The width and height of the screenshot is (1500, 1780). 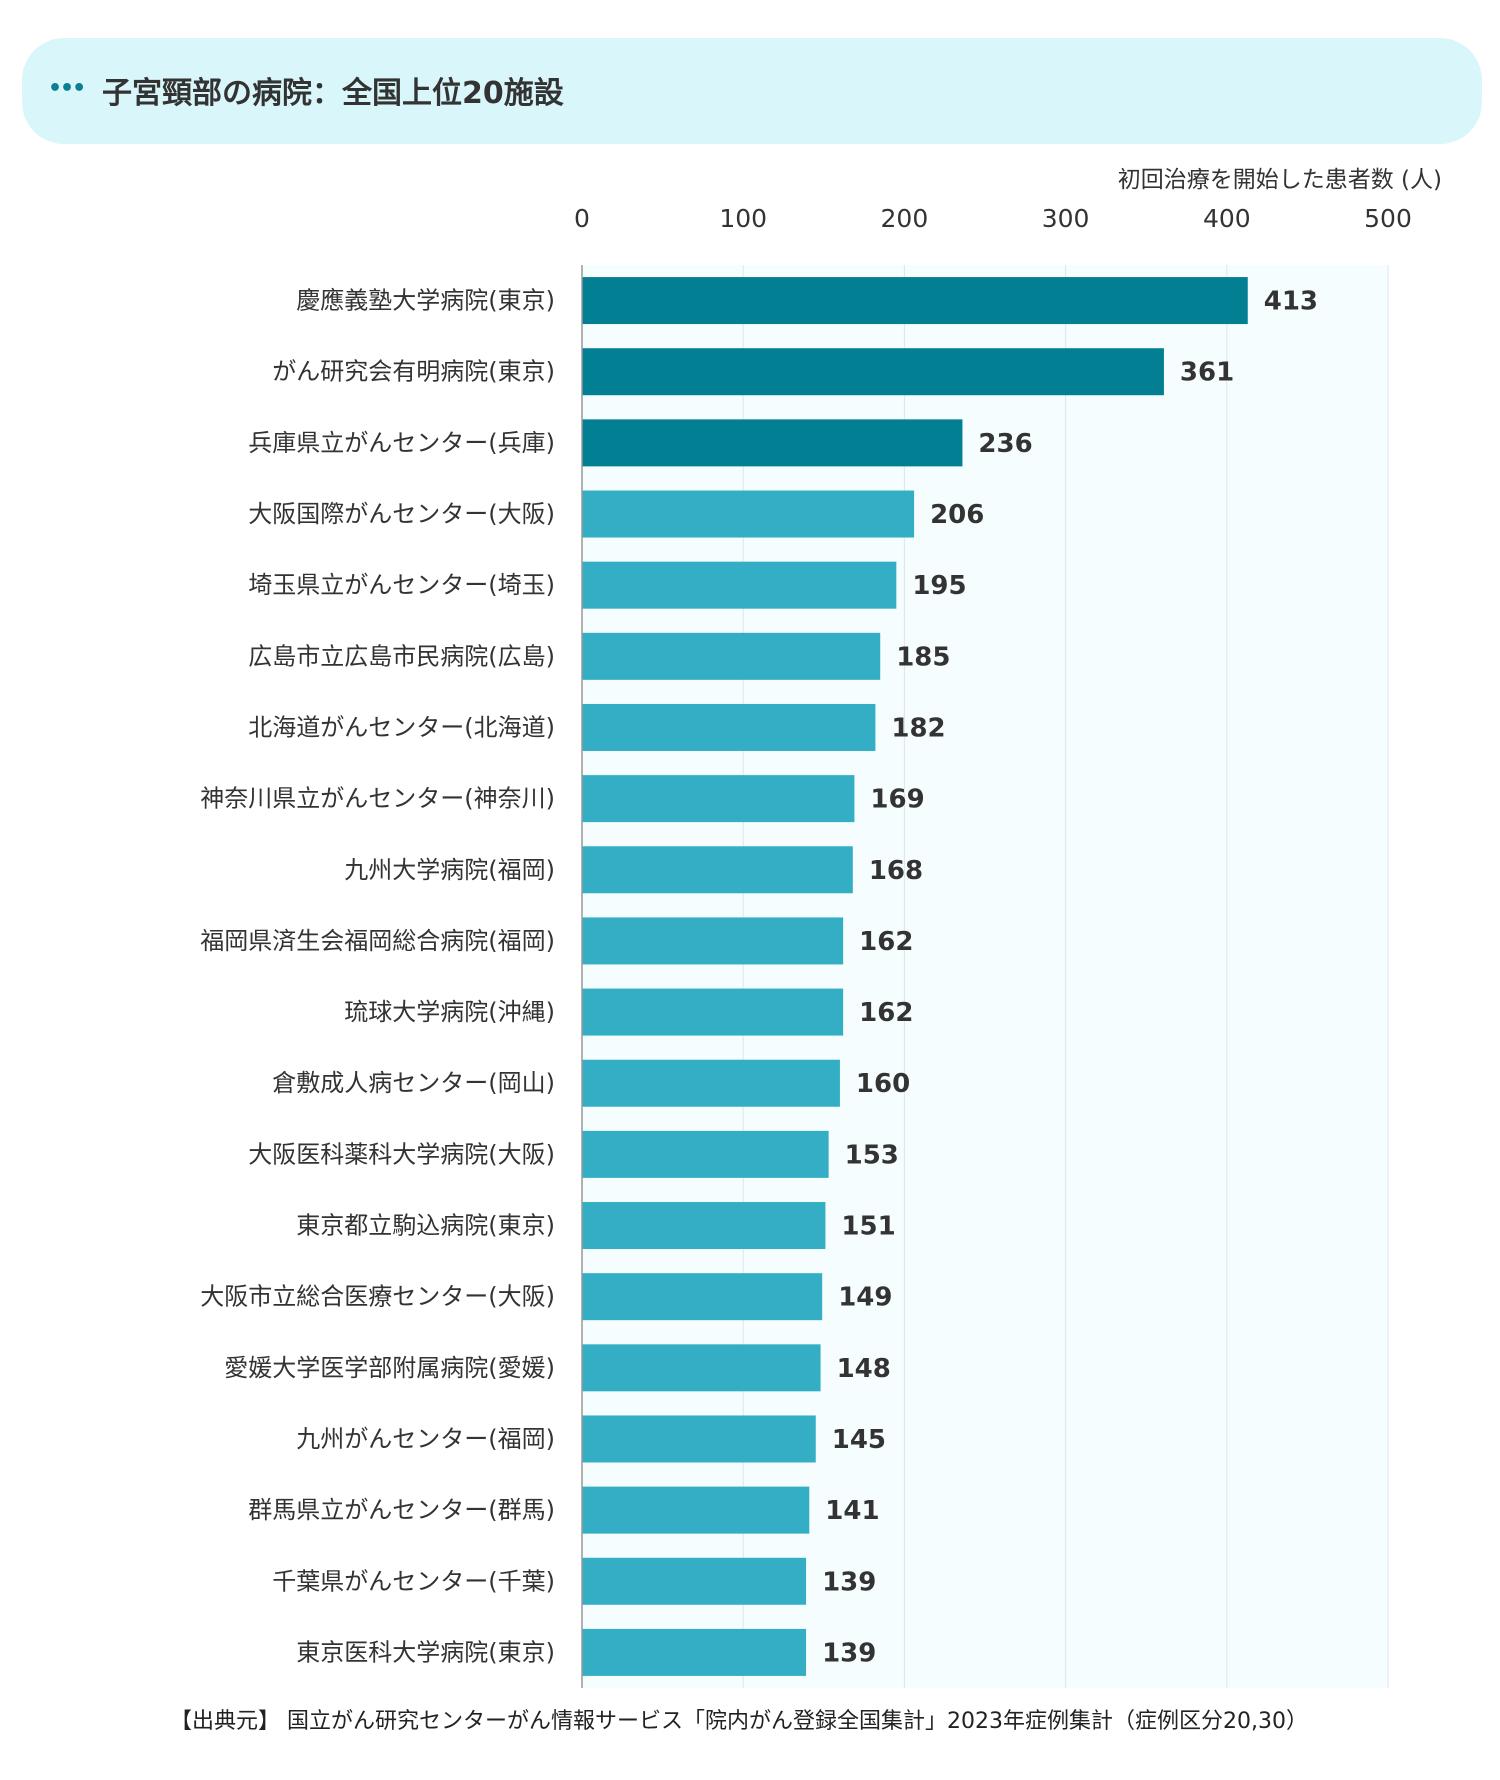 I want to click on value-label: 145, so click(x=859, y=1440).